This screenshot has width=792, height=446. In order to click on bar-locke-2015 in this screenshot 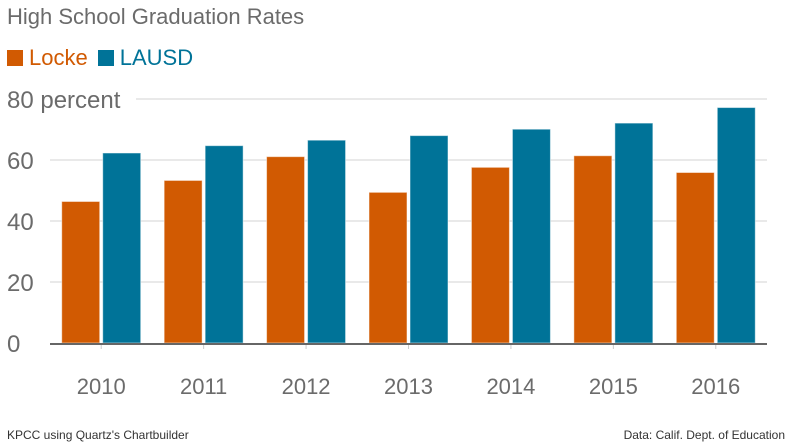, I will do `click(593, 249)`.